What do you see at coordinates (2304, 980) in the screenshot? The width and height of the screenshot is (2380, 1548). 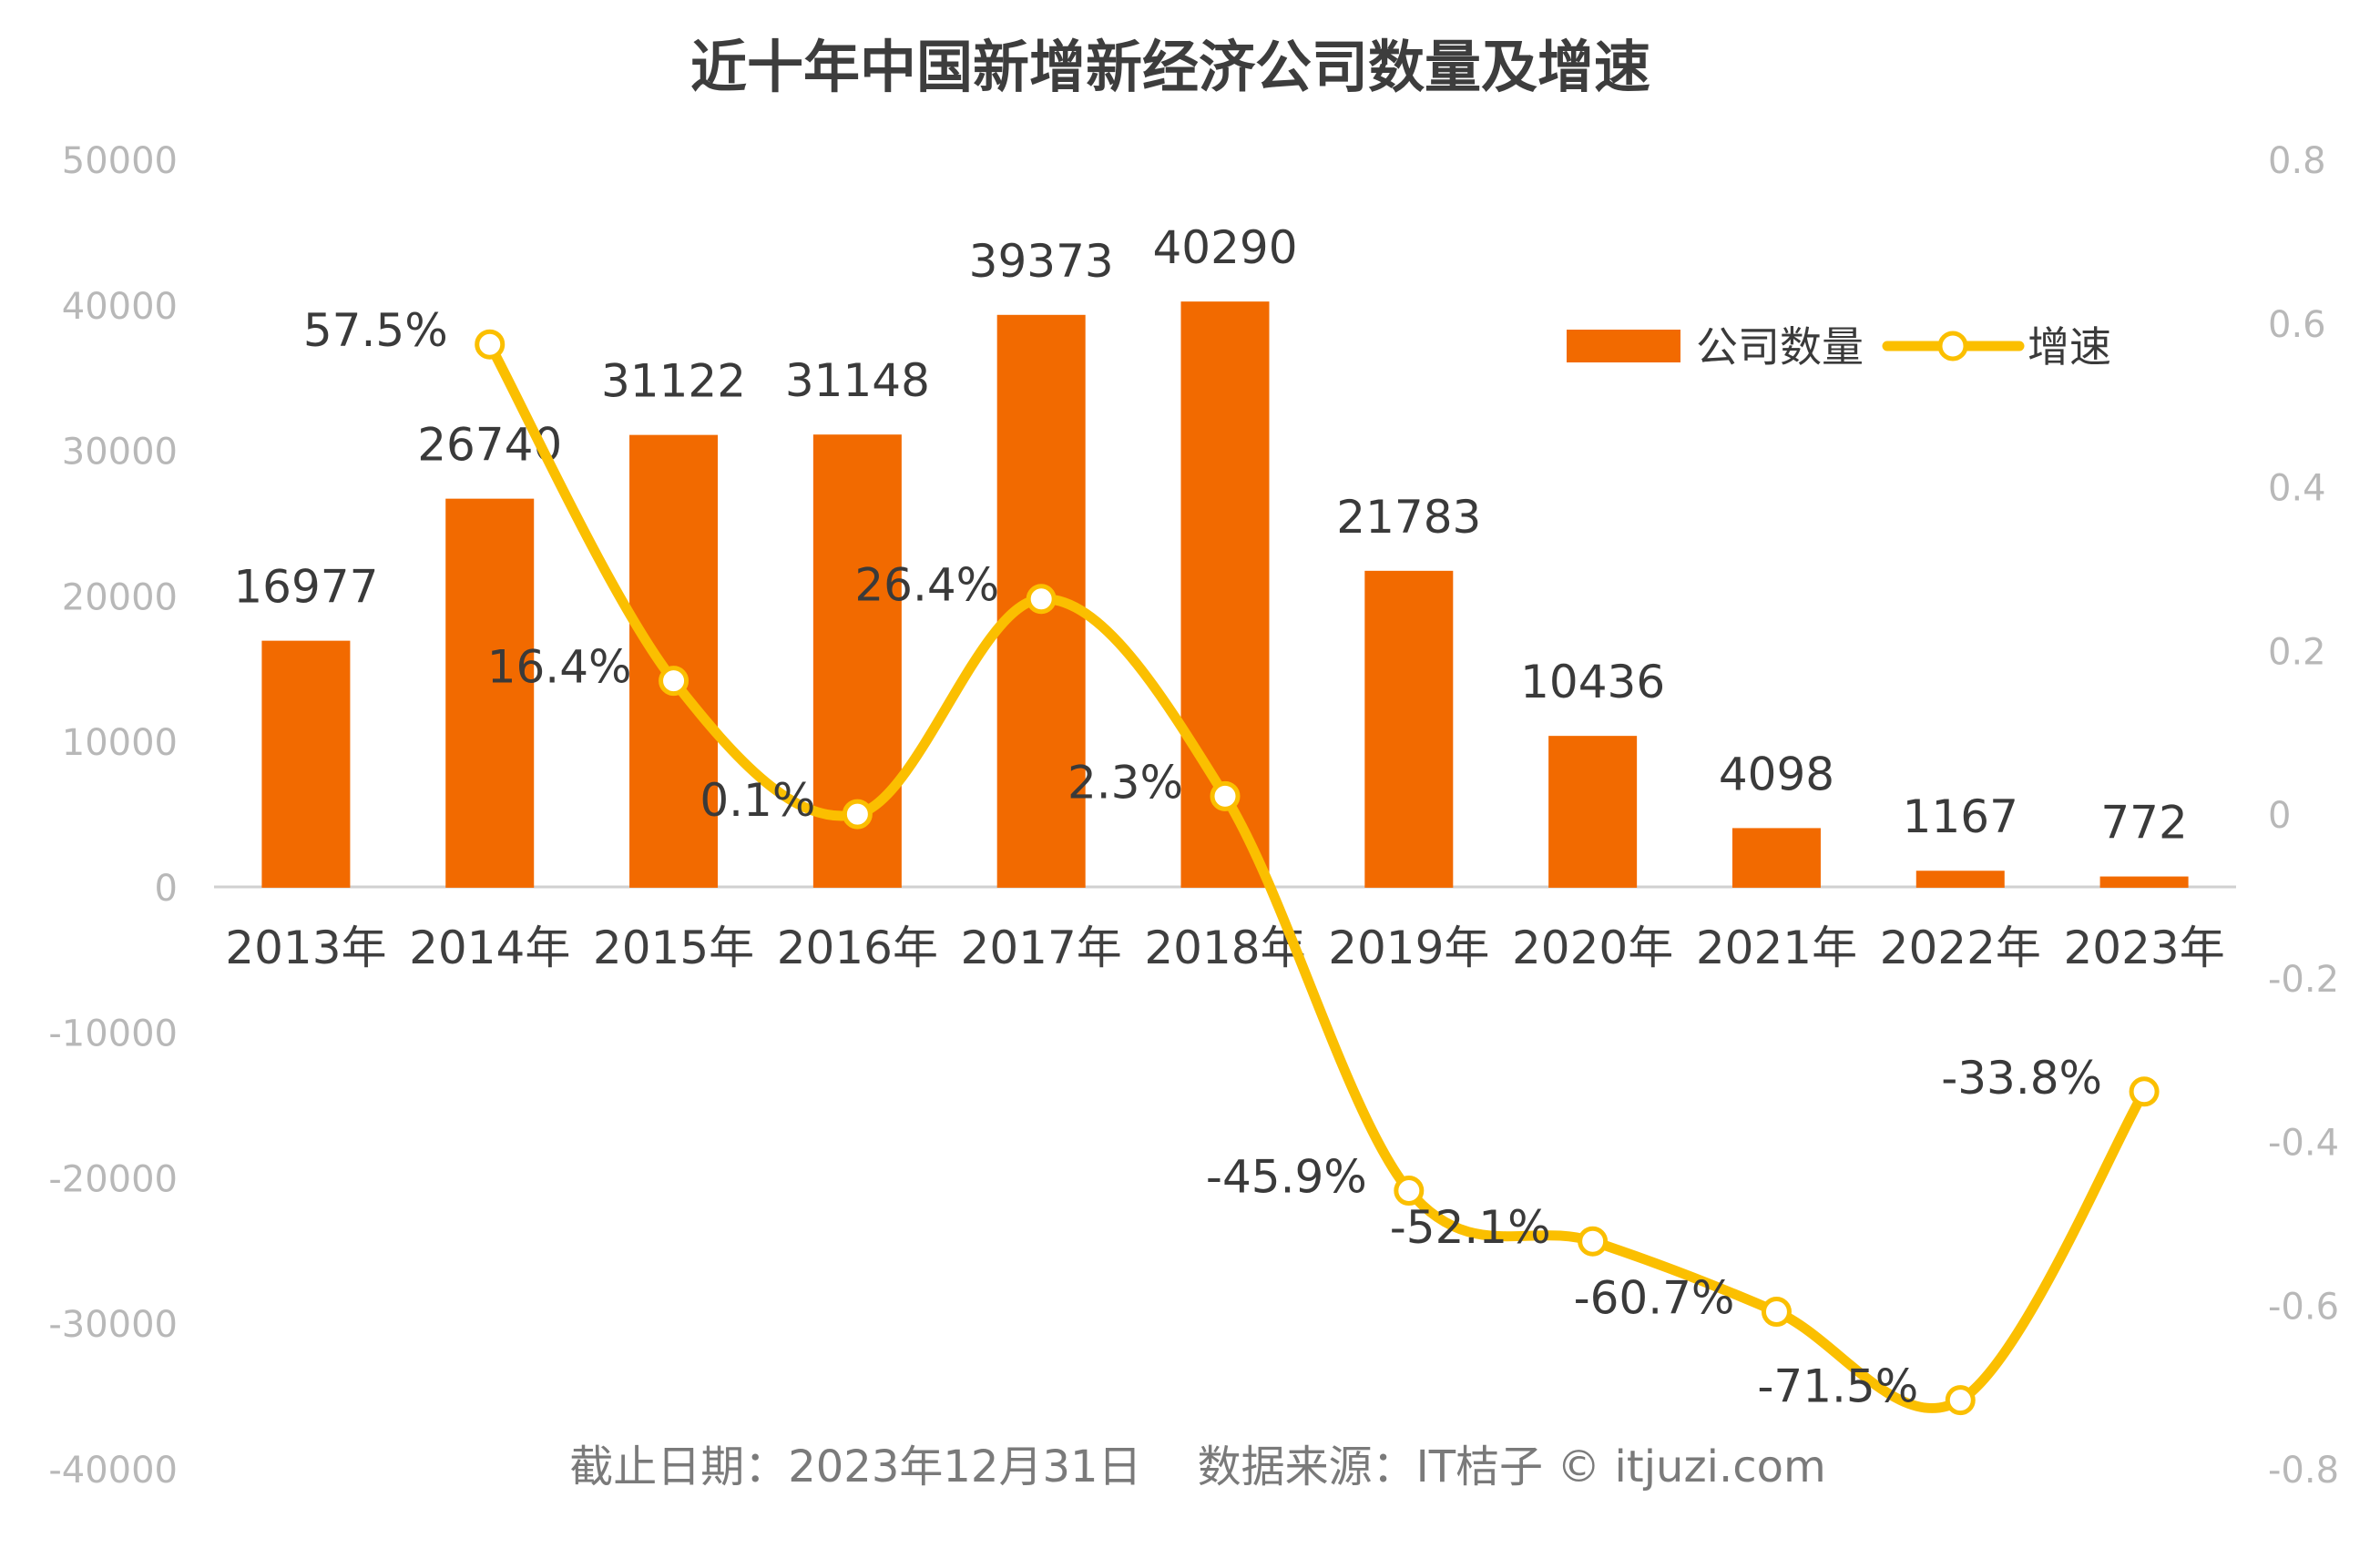 I see `right-tick-label: -0.2` at bounding box center [2304, 980].